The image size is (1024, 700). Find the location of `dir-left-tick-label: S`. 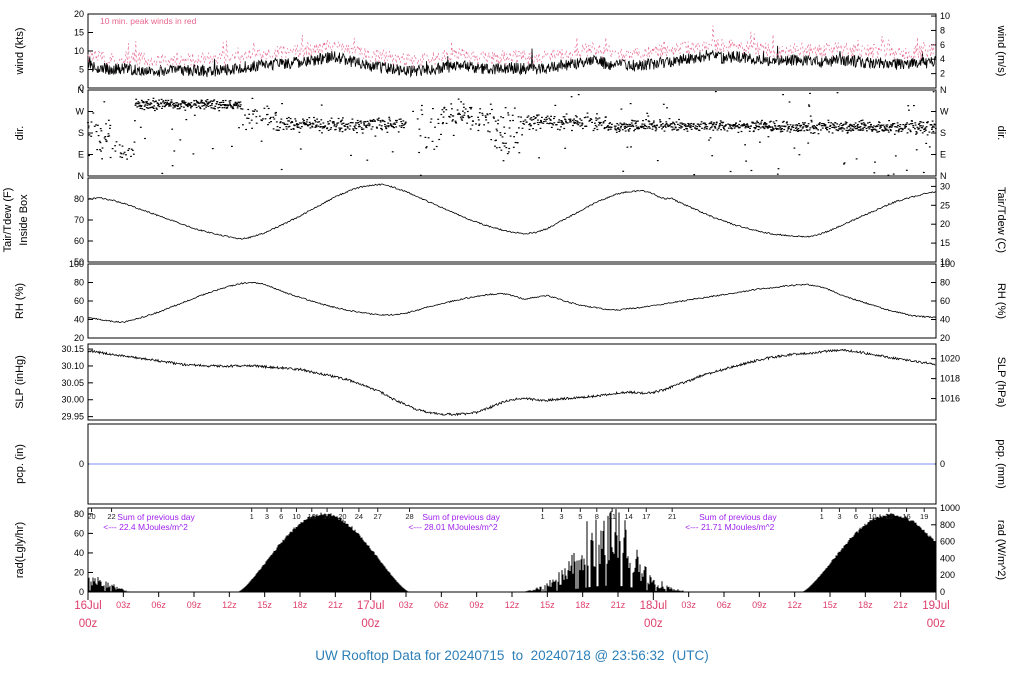

dir-left-tick-label: S is located at coordinates (81, 133).